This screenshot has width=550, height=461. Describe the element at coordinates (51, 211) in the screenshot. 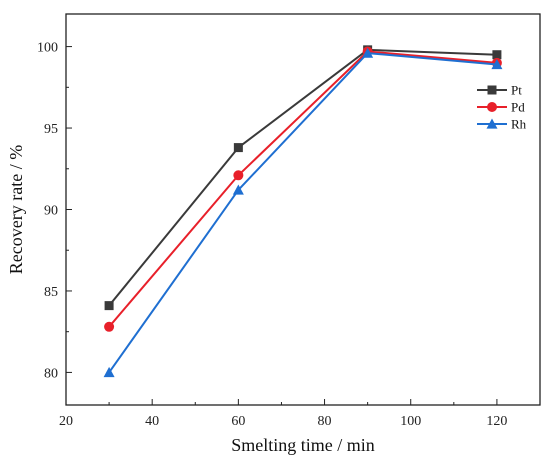

I see `y-tick-label: 90` at that location.